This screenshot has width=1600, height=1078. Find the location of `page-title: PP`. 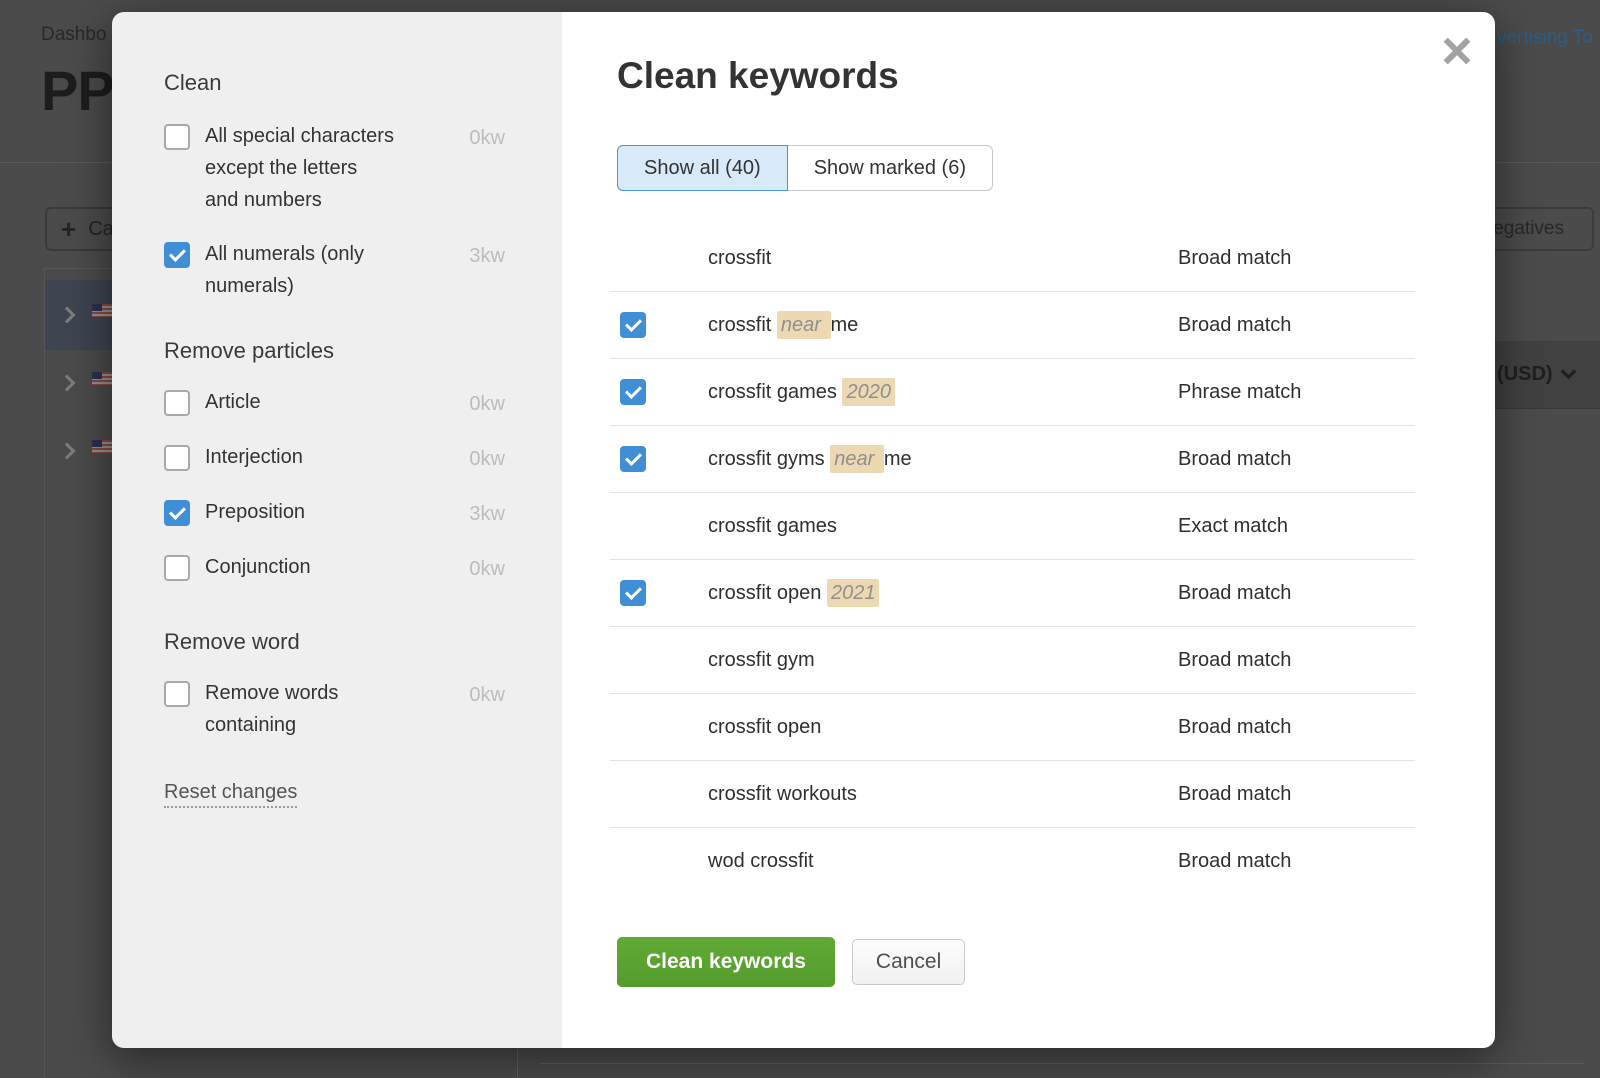

page-title: PP is located at coordinates (78, 90).